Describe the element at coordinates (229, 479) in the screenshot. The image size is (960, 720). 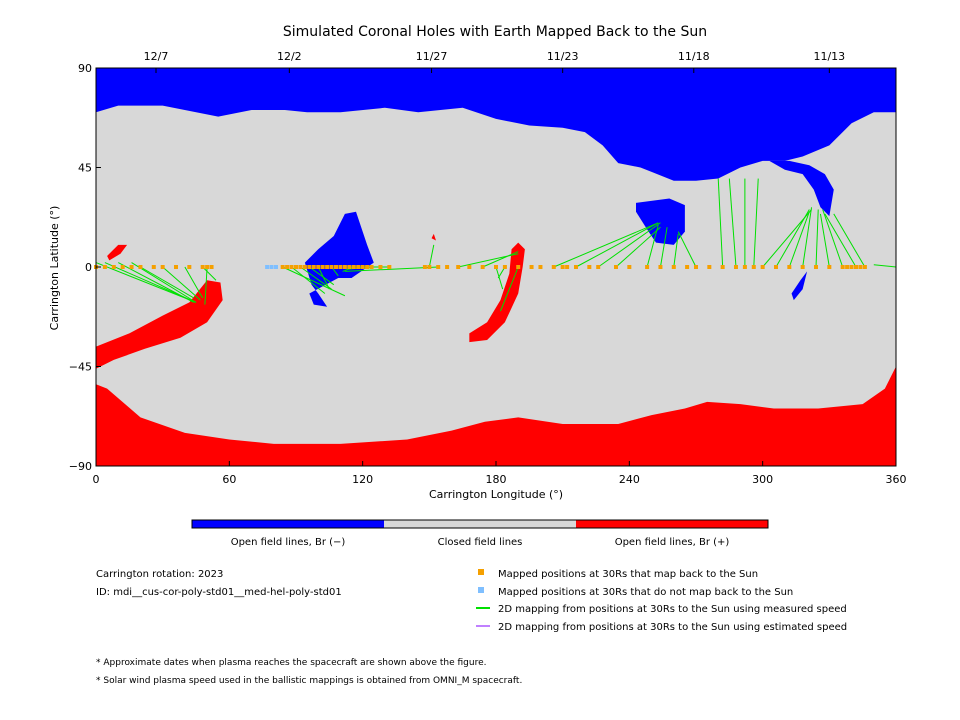
I see `x-tick-label-1: 60` at that location.